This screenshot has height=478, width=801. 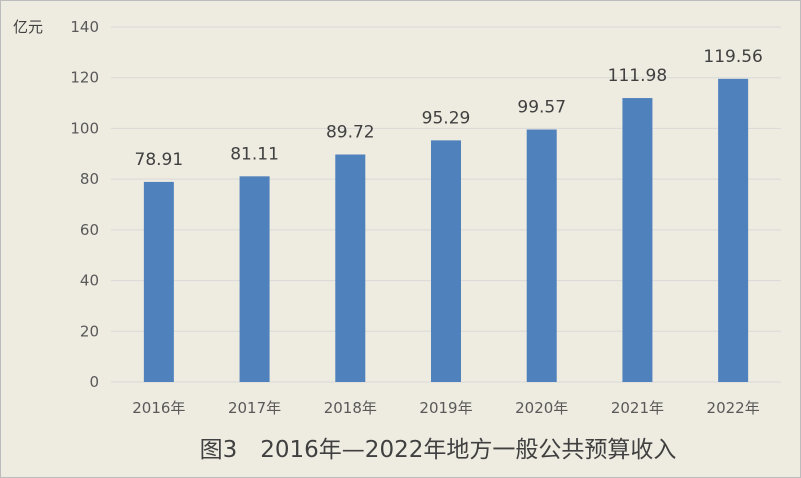 What do you see at coordinates (159, 160) in the screenshot?
I see `bar-value-label: 78.91` at bounding box center [159, 160].